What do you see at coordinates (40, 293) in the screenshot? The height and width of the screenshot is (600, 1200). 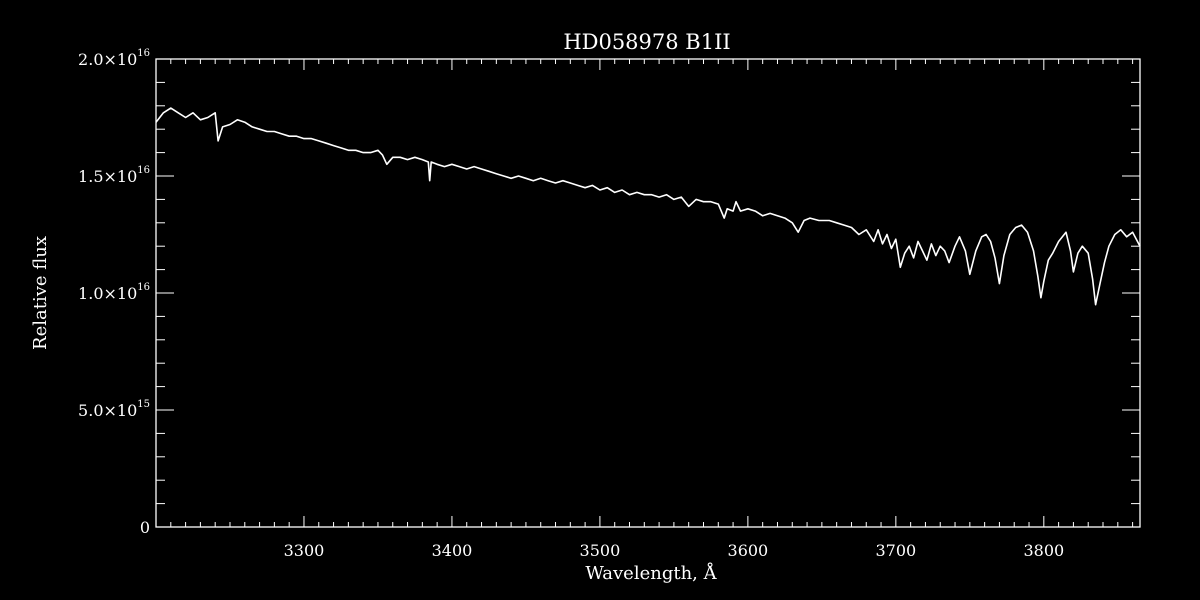 I see `y-axis-label: Relative flux` at bounding box center [40, 293].